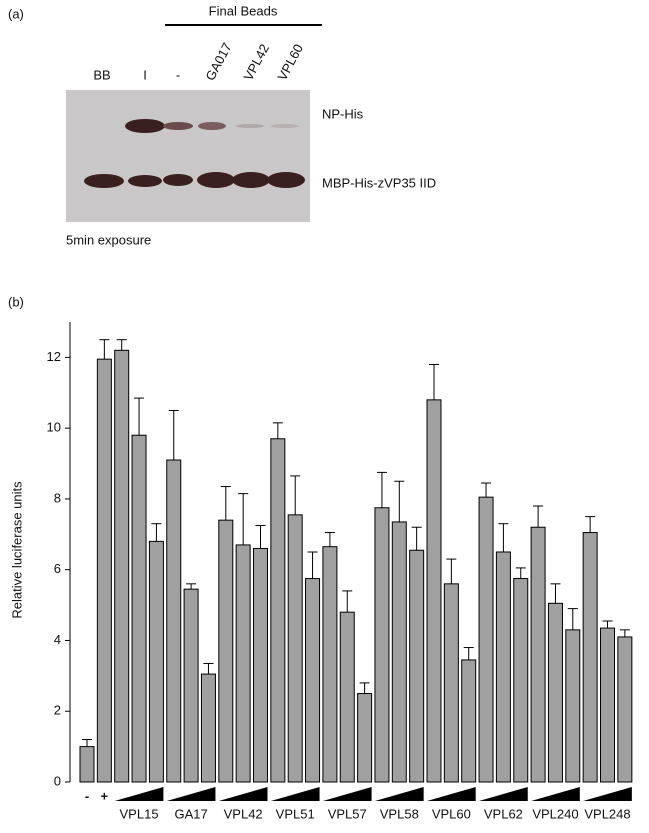  I want to click on y-tick-label: 10, so click(54, 427).